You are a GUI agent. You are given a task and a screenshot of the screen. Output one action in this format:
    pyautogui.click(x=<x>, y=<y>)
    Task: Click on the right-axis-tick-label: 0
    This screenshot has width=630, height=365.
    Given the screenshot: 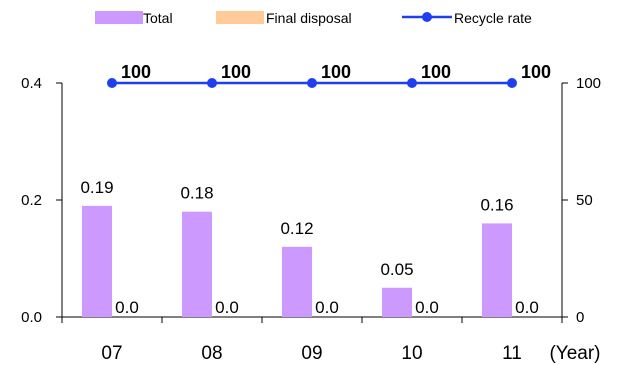 What is the action you would take?
    pyautogui.click(x=580, y=317)
    